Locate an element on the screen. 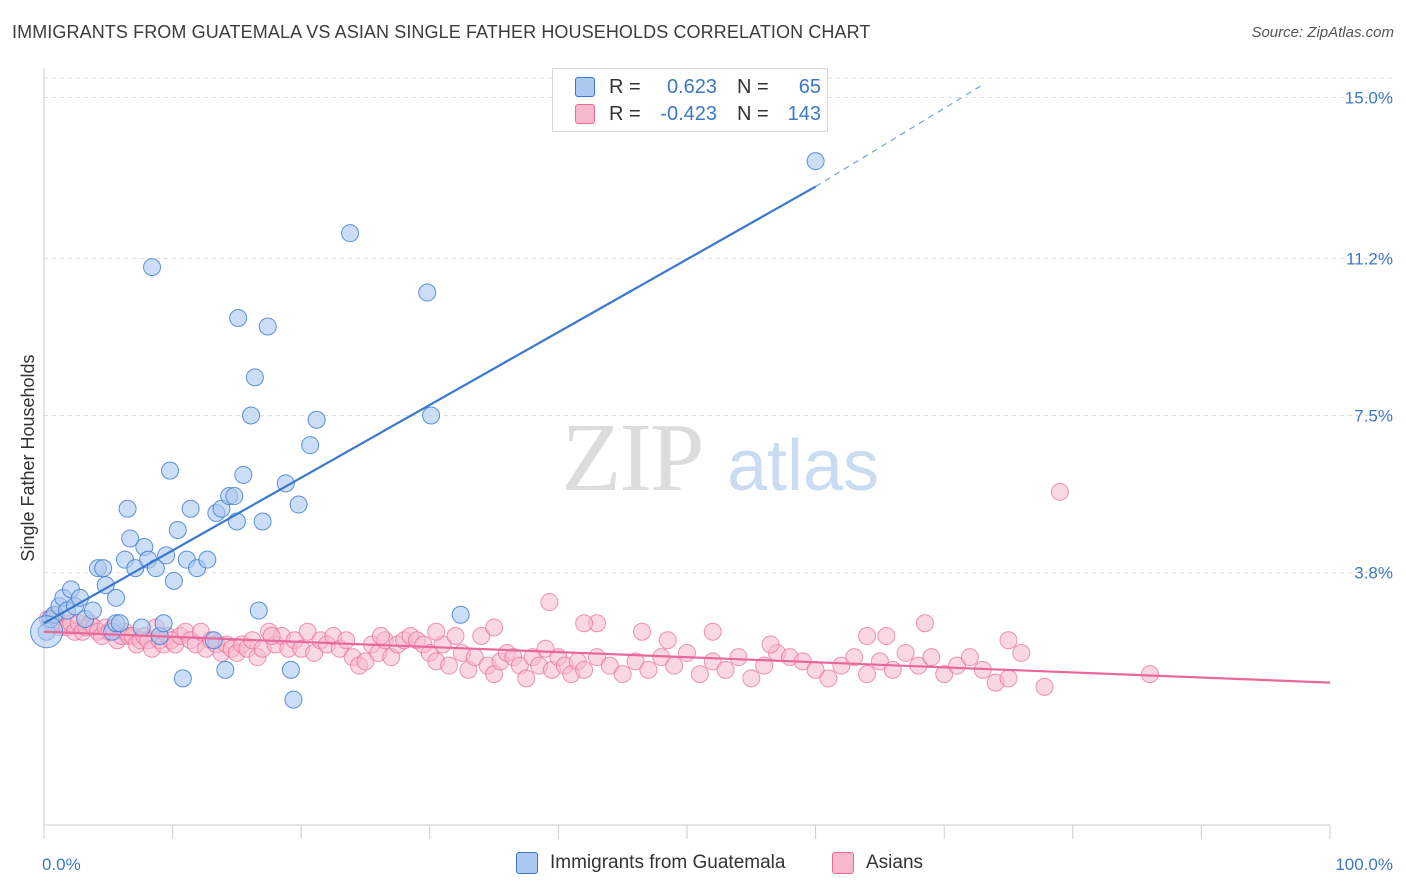 This screenshot has height=892, width=1406. bottom-legend-guatemala: Immigrants from Guatemala is located at coordinates (650, 863).